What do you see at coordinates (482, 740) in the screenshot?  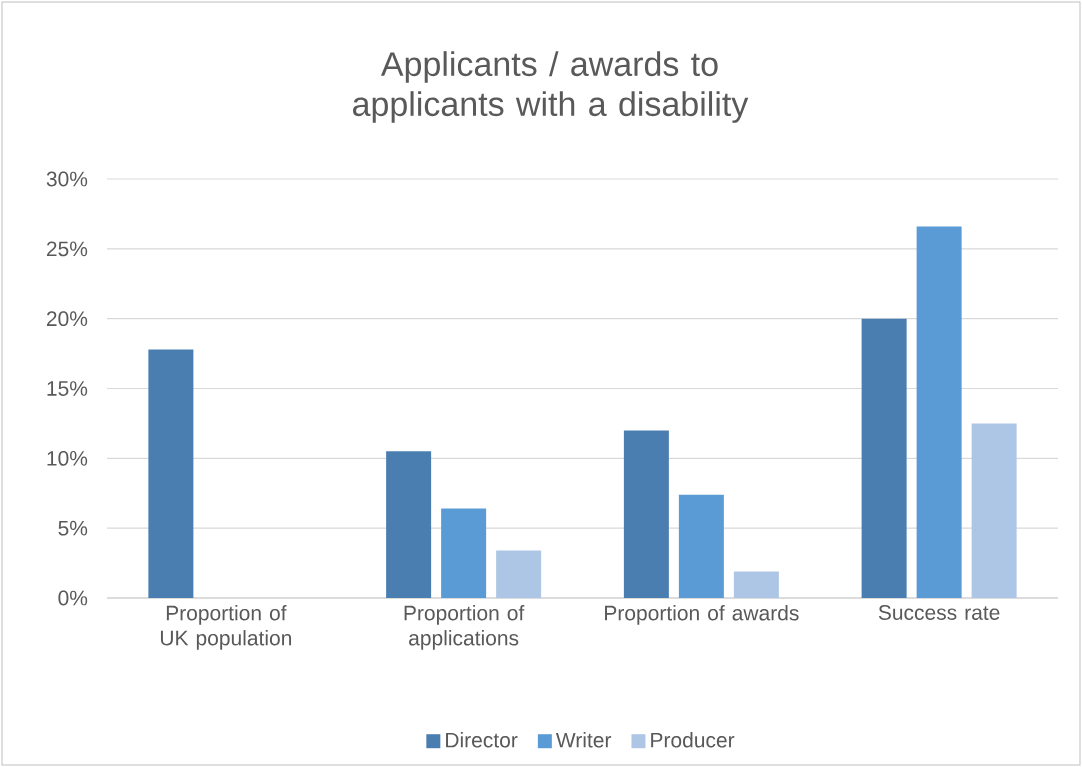 I see `legend-label: Director` at bounding box center [482, 740].